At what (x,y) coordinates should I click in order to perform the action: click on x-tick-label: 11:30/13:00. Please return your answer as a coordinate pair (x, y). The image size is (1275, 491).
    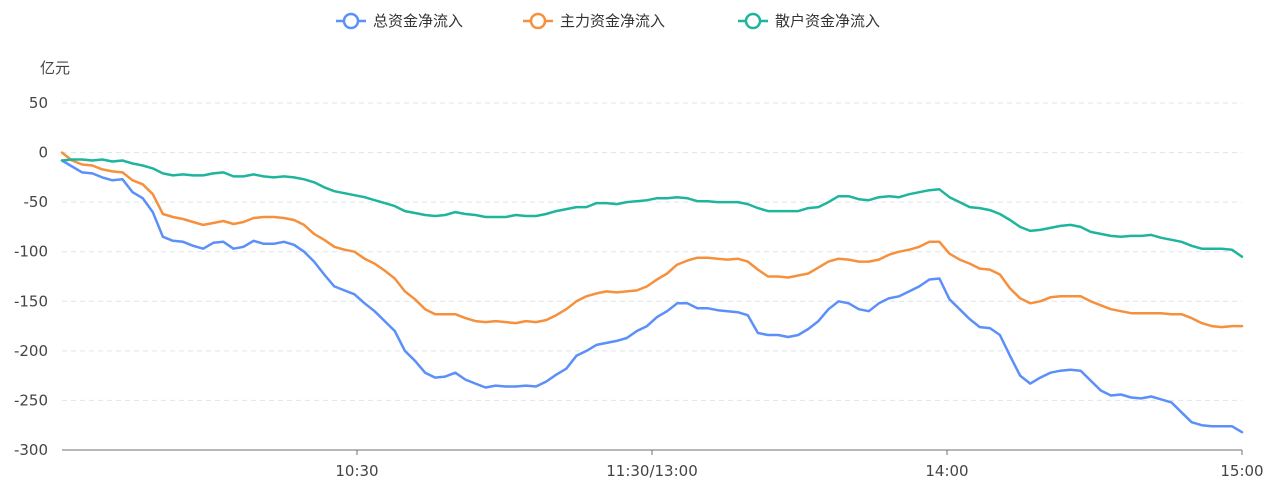
    Looking at the image, I should click on (652, 471).